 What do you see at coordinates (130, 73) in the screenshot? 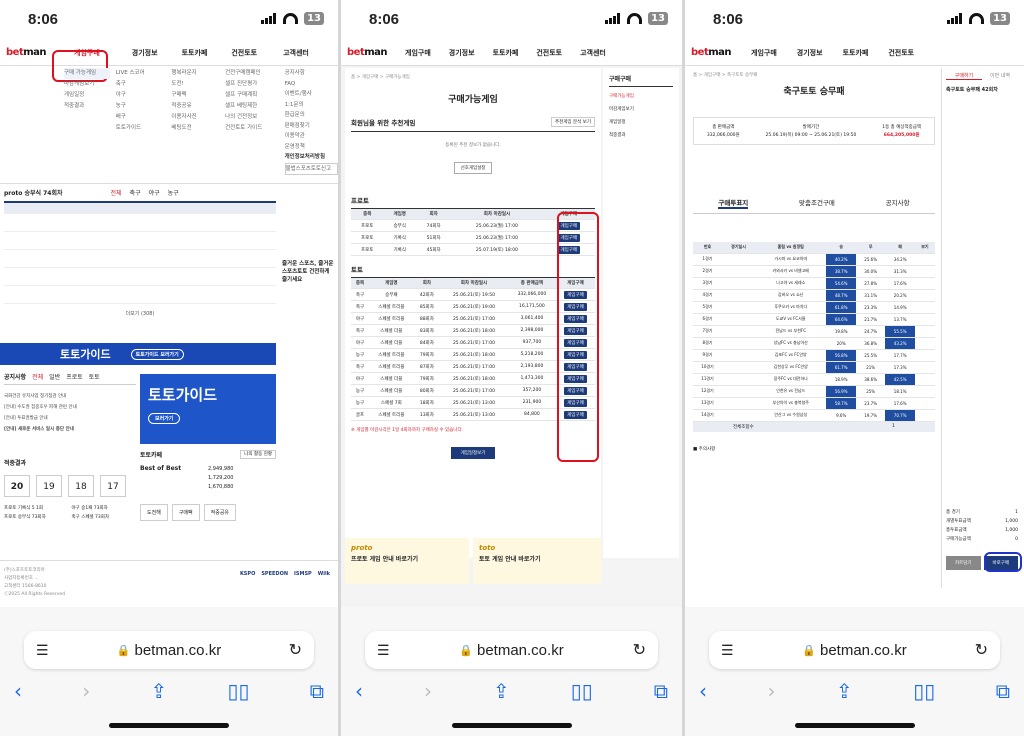
I see `submenu-item: LIVE 스코어` at bounding box center [130, 73].